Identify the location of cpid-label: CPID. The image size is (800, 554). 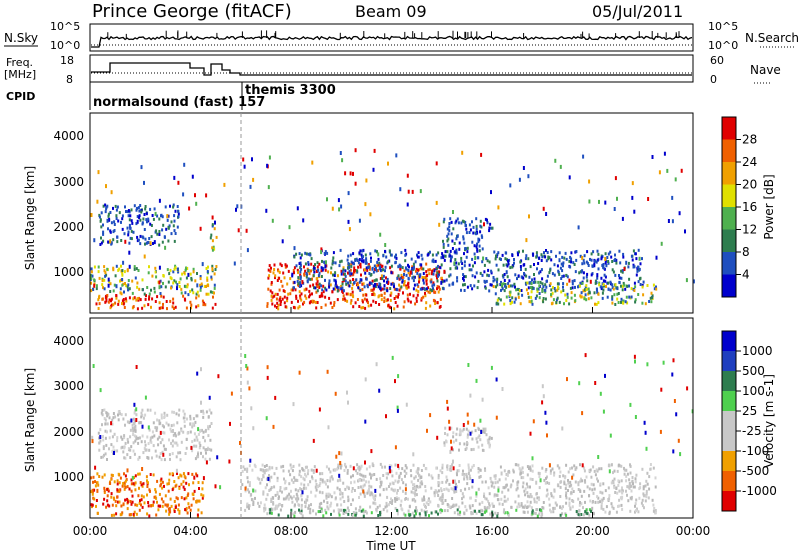
(20, 96).